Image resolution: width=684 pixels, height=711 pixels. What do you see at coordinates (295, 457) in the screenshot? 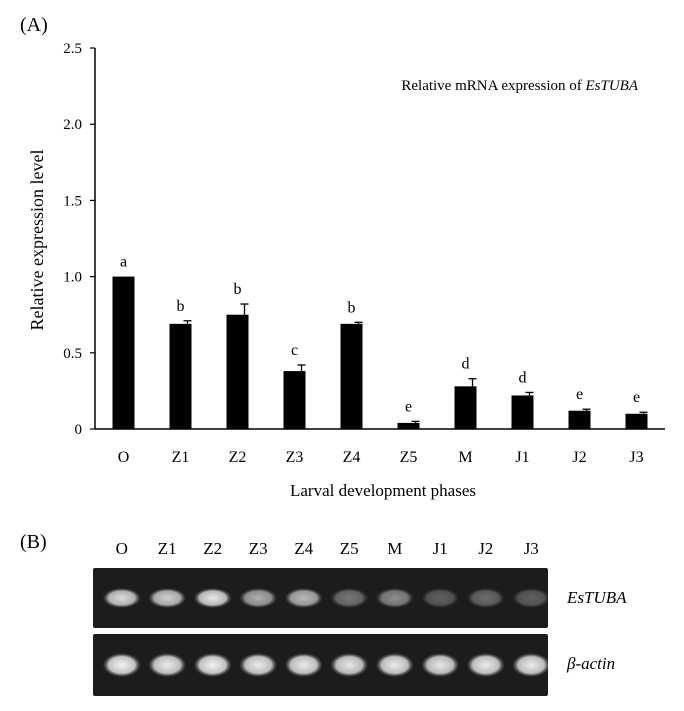
I see `x-tick-label: Z3` at bounding box center [295, 457].